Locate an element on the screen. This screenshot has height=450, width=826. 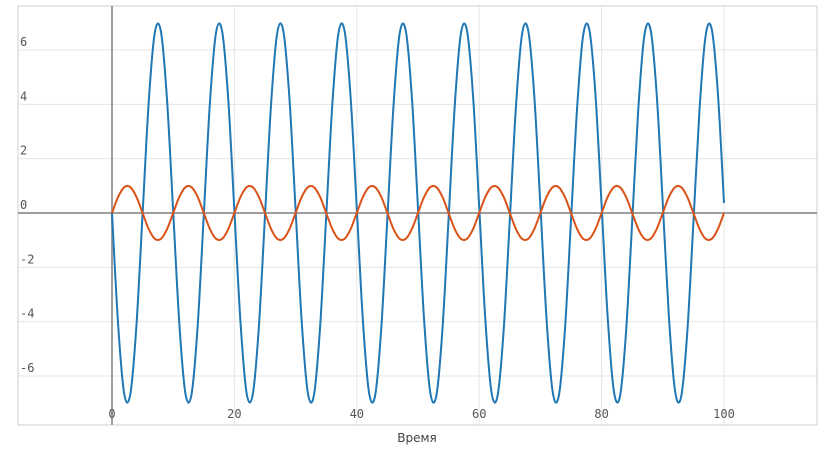
x-tick-label: 20 is located at coordinates (234, 414).